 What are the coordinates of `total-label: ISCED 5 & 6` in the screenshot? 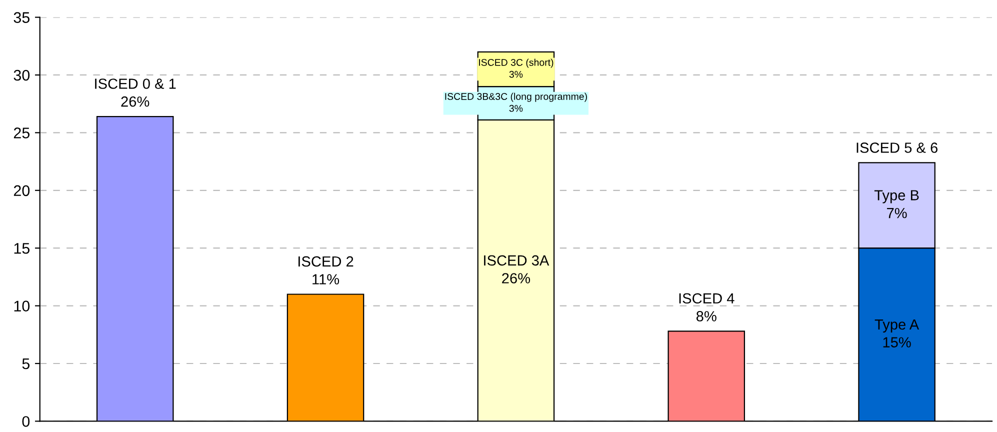 It's located at (897, 147).